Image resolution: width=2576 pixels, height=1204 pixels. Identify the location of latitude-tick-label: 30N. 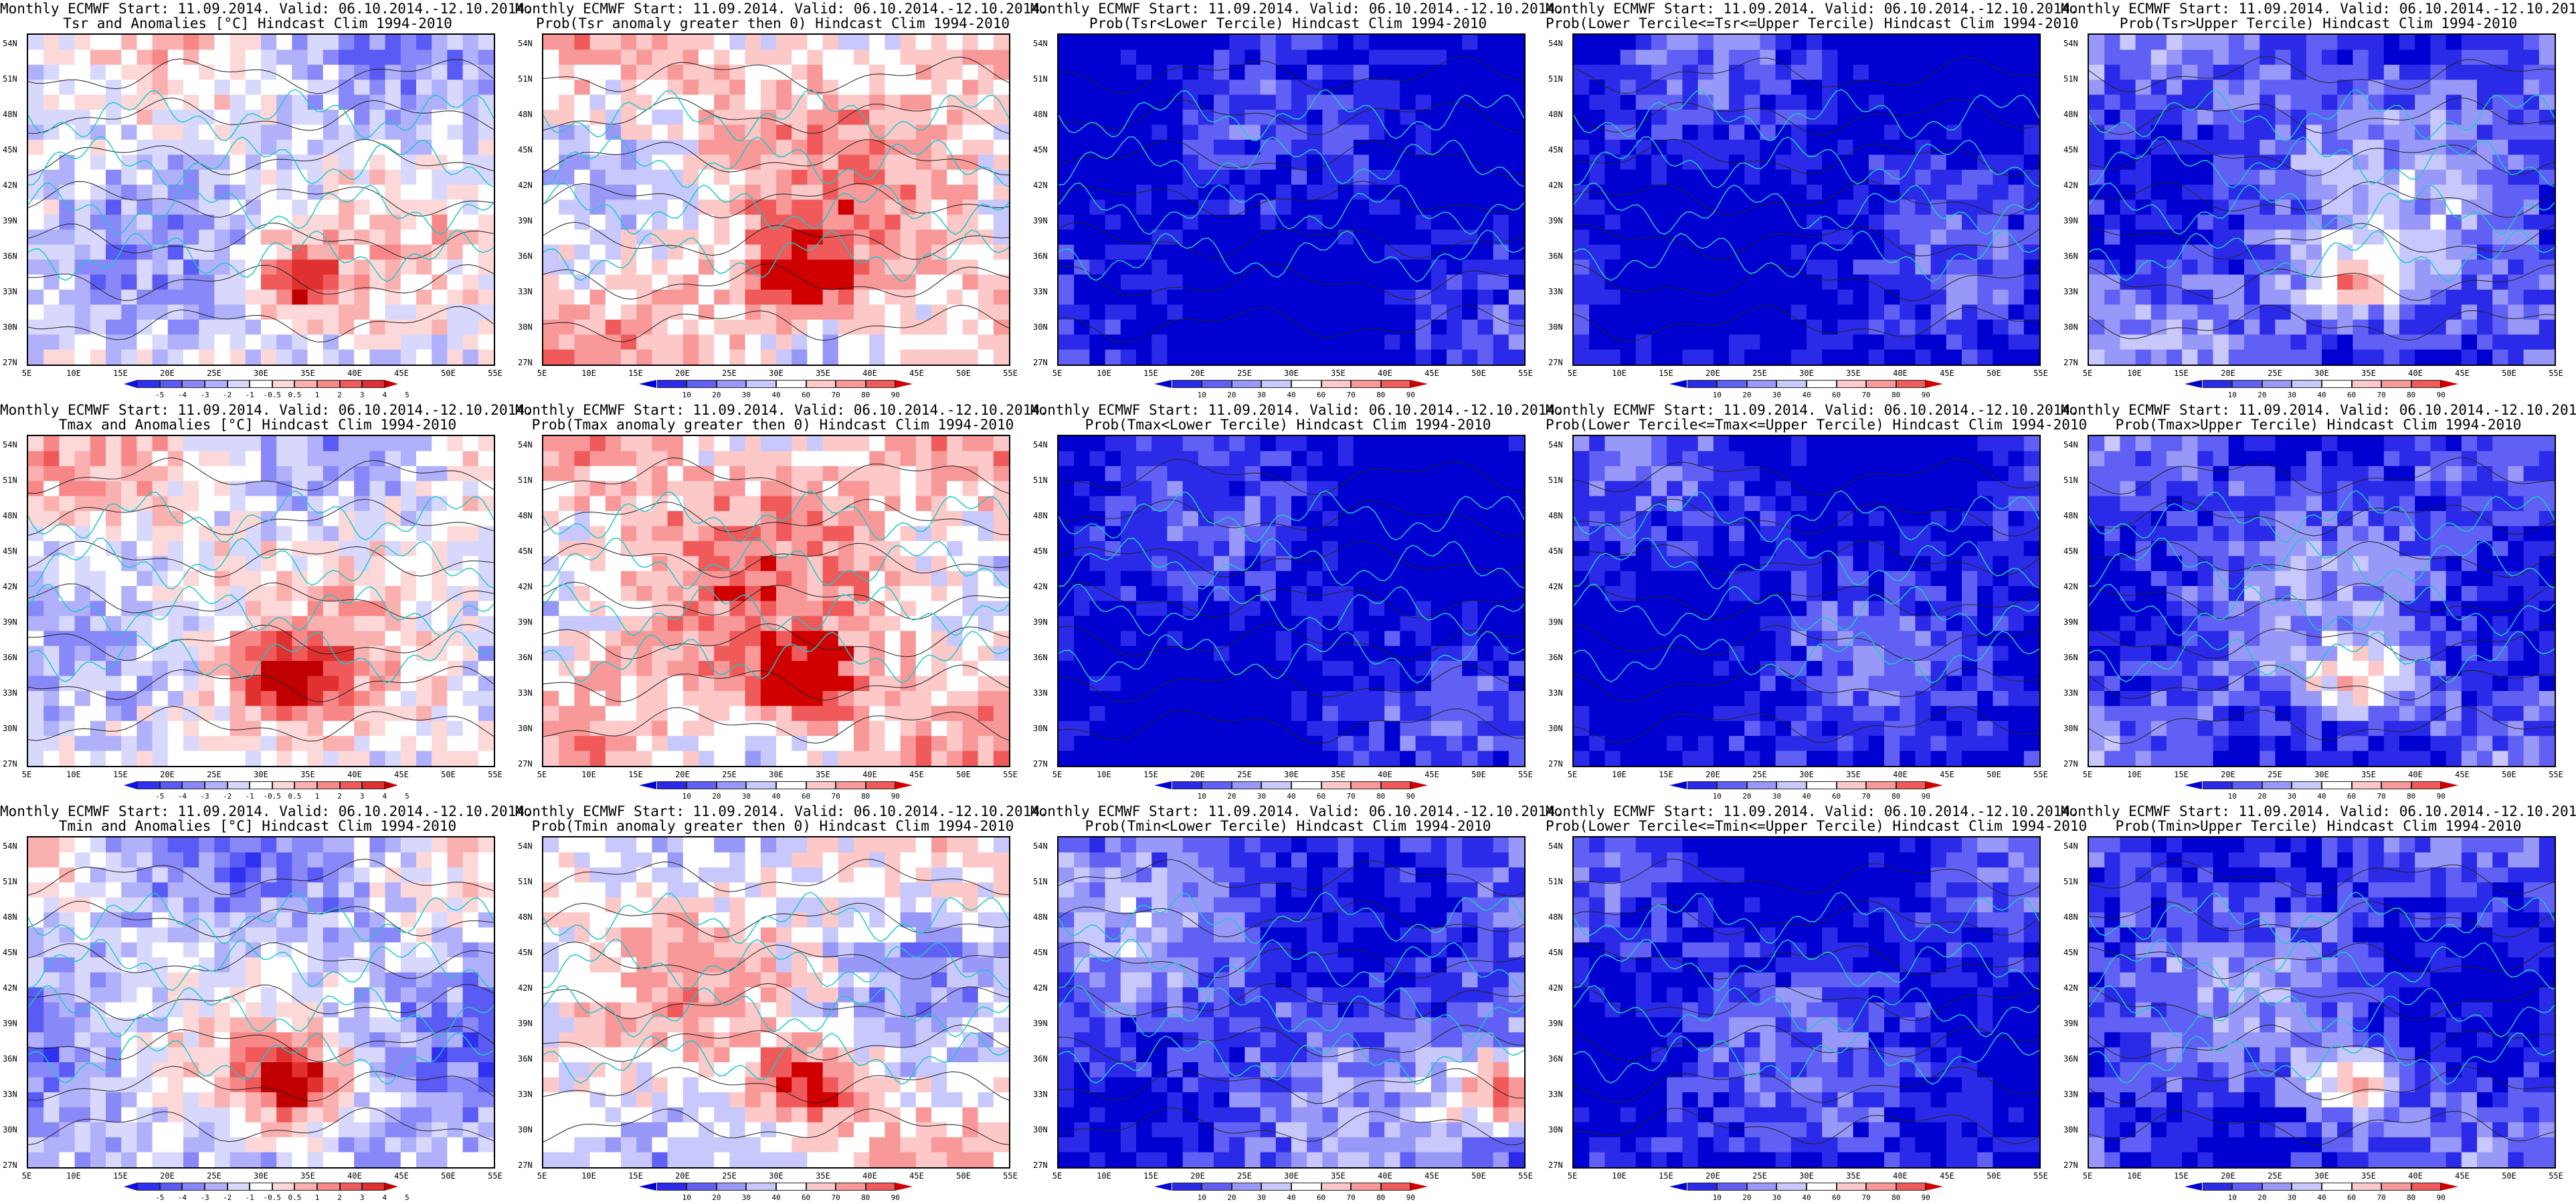
(525, 327).